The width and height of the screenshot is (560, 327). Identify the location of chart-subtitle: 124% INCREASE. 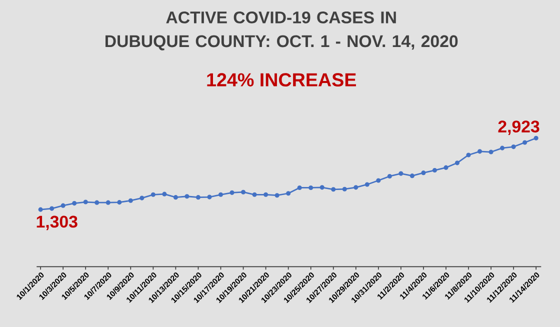
(281, 79).